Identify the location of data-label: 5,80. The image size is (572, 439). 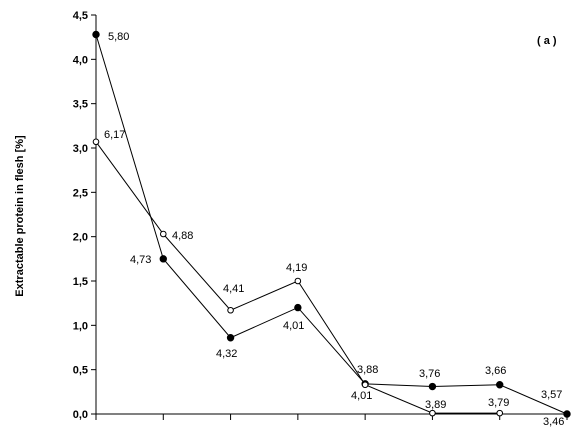
(118, 37).